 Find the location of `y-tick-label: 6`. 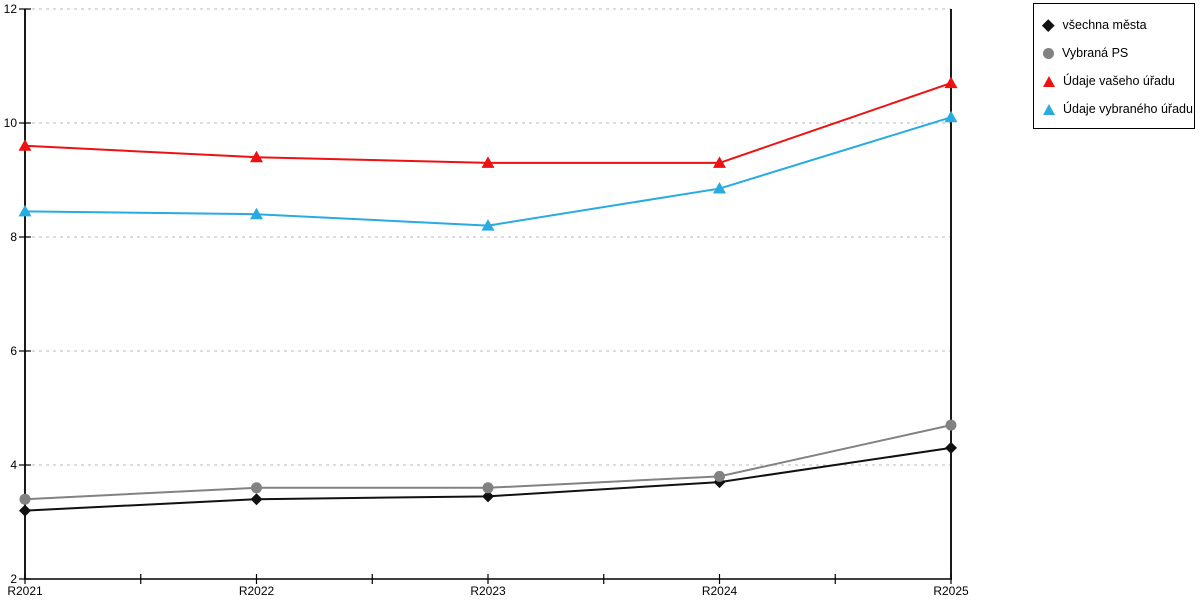

y-tick-label: 6 is located at coordinates (13, 351).